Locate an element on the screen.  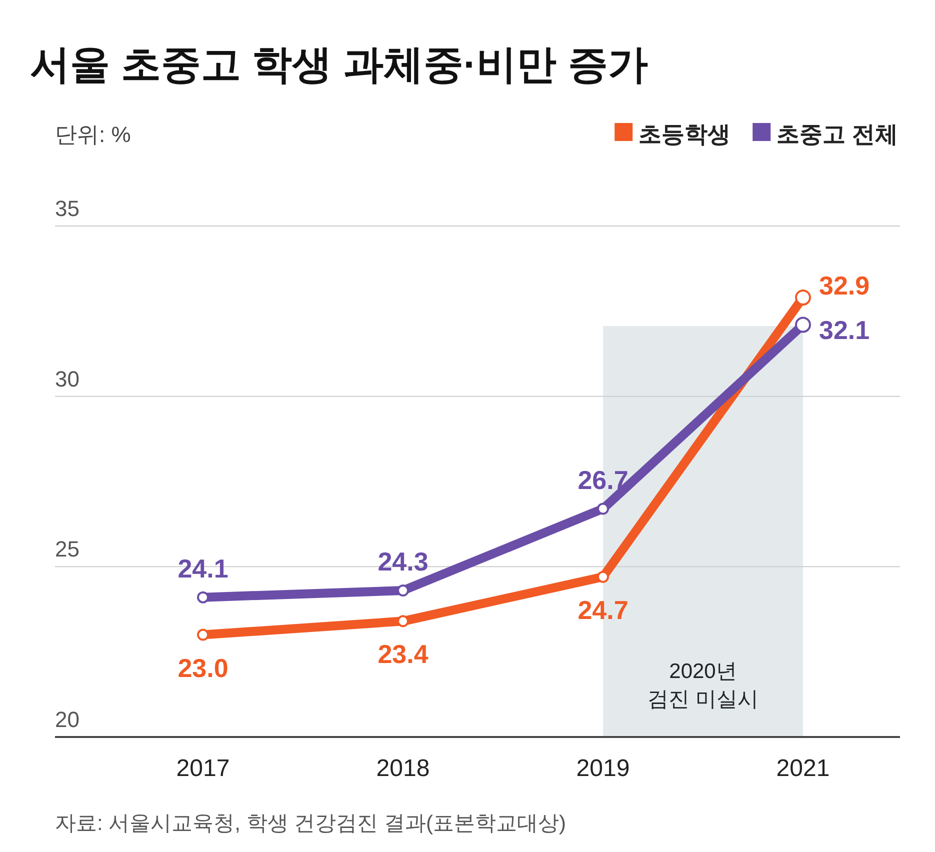
data-label: 26.7 is located at coordinates (603, 479).